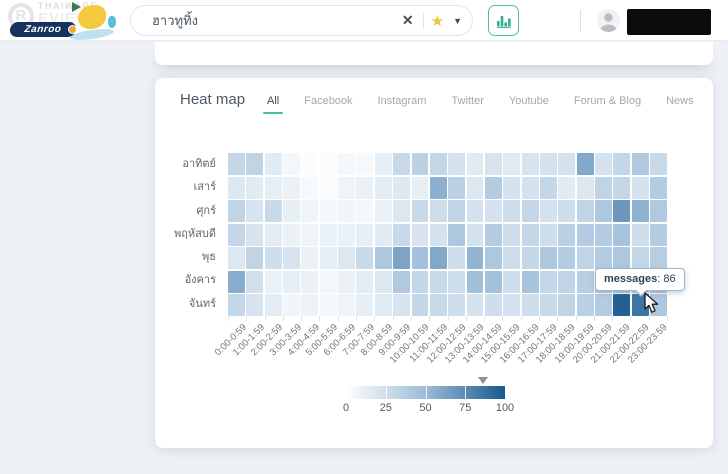 The image size is (728, 474). I want to click on tab-news: News, so click(680, 101).